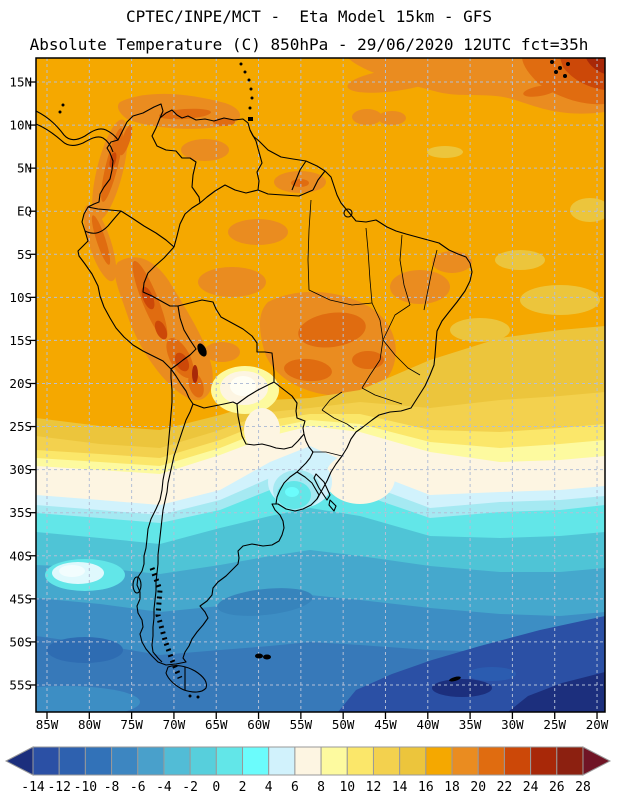 The height and width of the screenshot is (800, 618). I want to click on andes-terrain-specks, so click(166, 623).